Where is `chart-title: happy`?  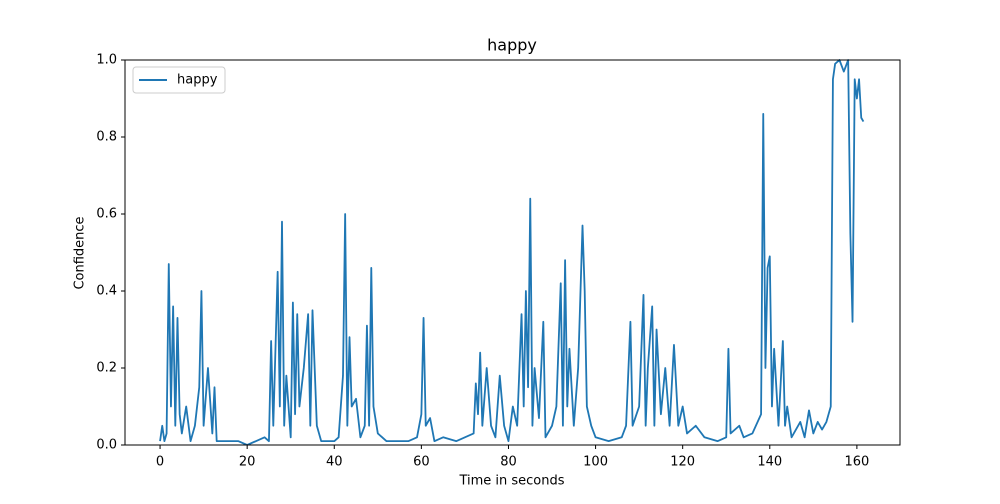 chart-title: happy is located at coordinates (512, 45).